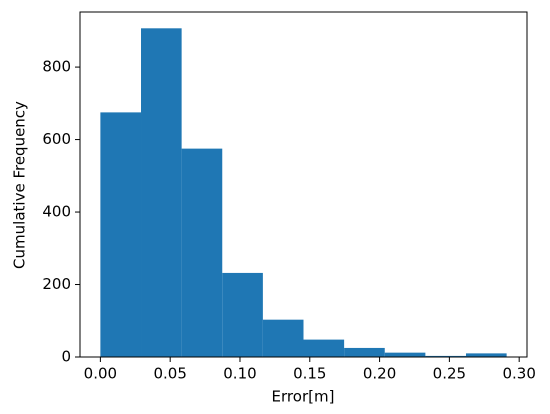 Image resolution: width=550 pixels, height=414 pixels. What do you see at coordinates (100, 374) in the screenshot?
I see `x-tick-label: 0.00` at bounding box center [100, 374].